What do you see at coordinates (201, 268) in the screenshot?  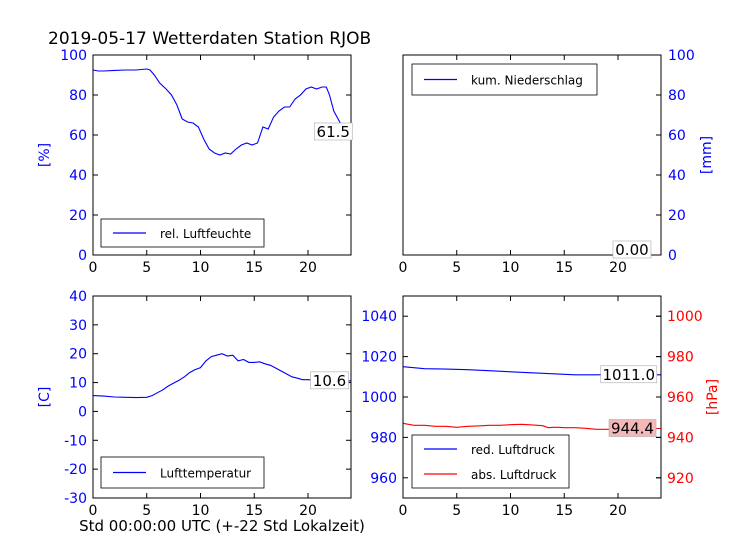 I see `x-tick-label-humidity: 10` at bounding box center [201, 268].